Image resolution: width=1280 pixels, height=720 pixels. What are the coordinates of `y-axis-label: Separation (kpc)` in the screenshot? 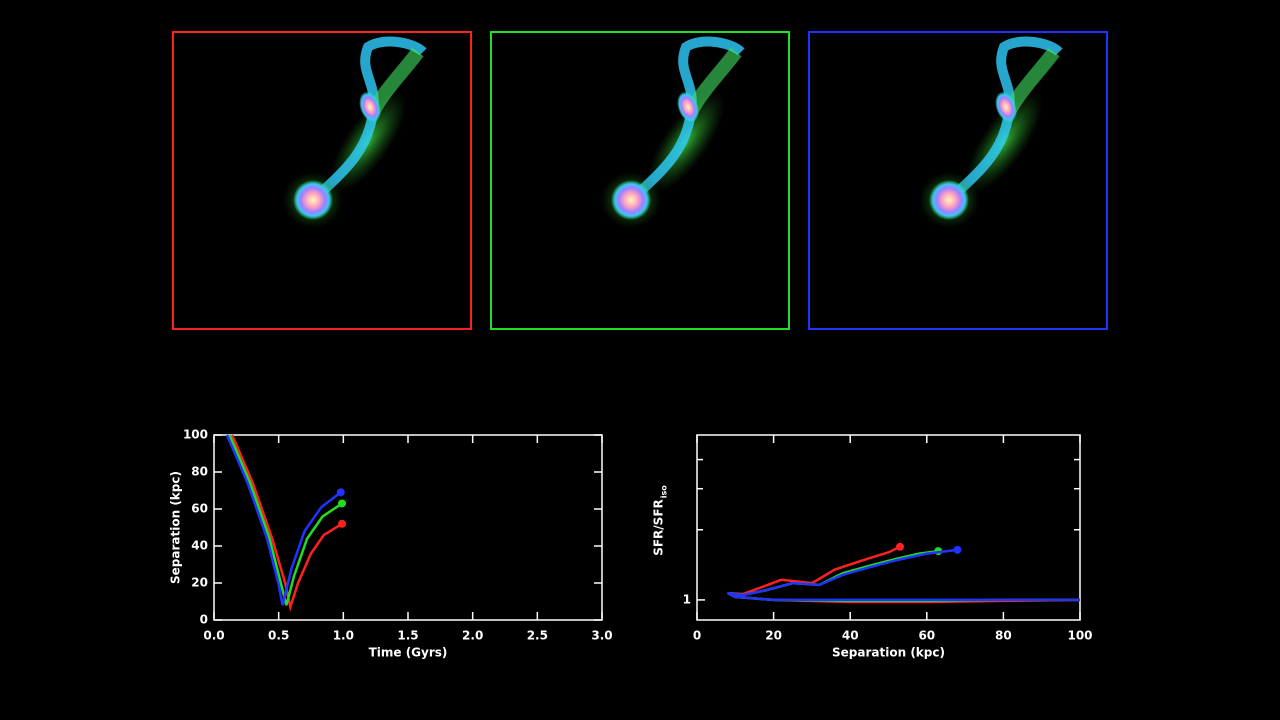 It's located at (176, 527).